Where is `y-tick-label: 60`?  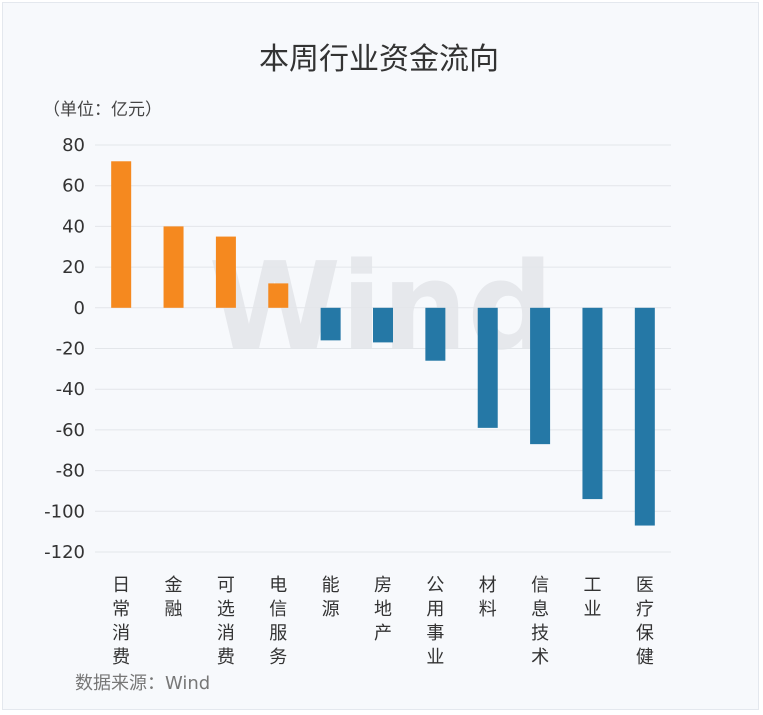
y-tick-label: 60 is located at coordinates (73, 186).